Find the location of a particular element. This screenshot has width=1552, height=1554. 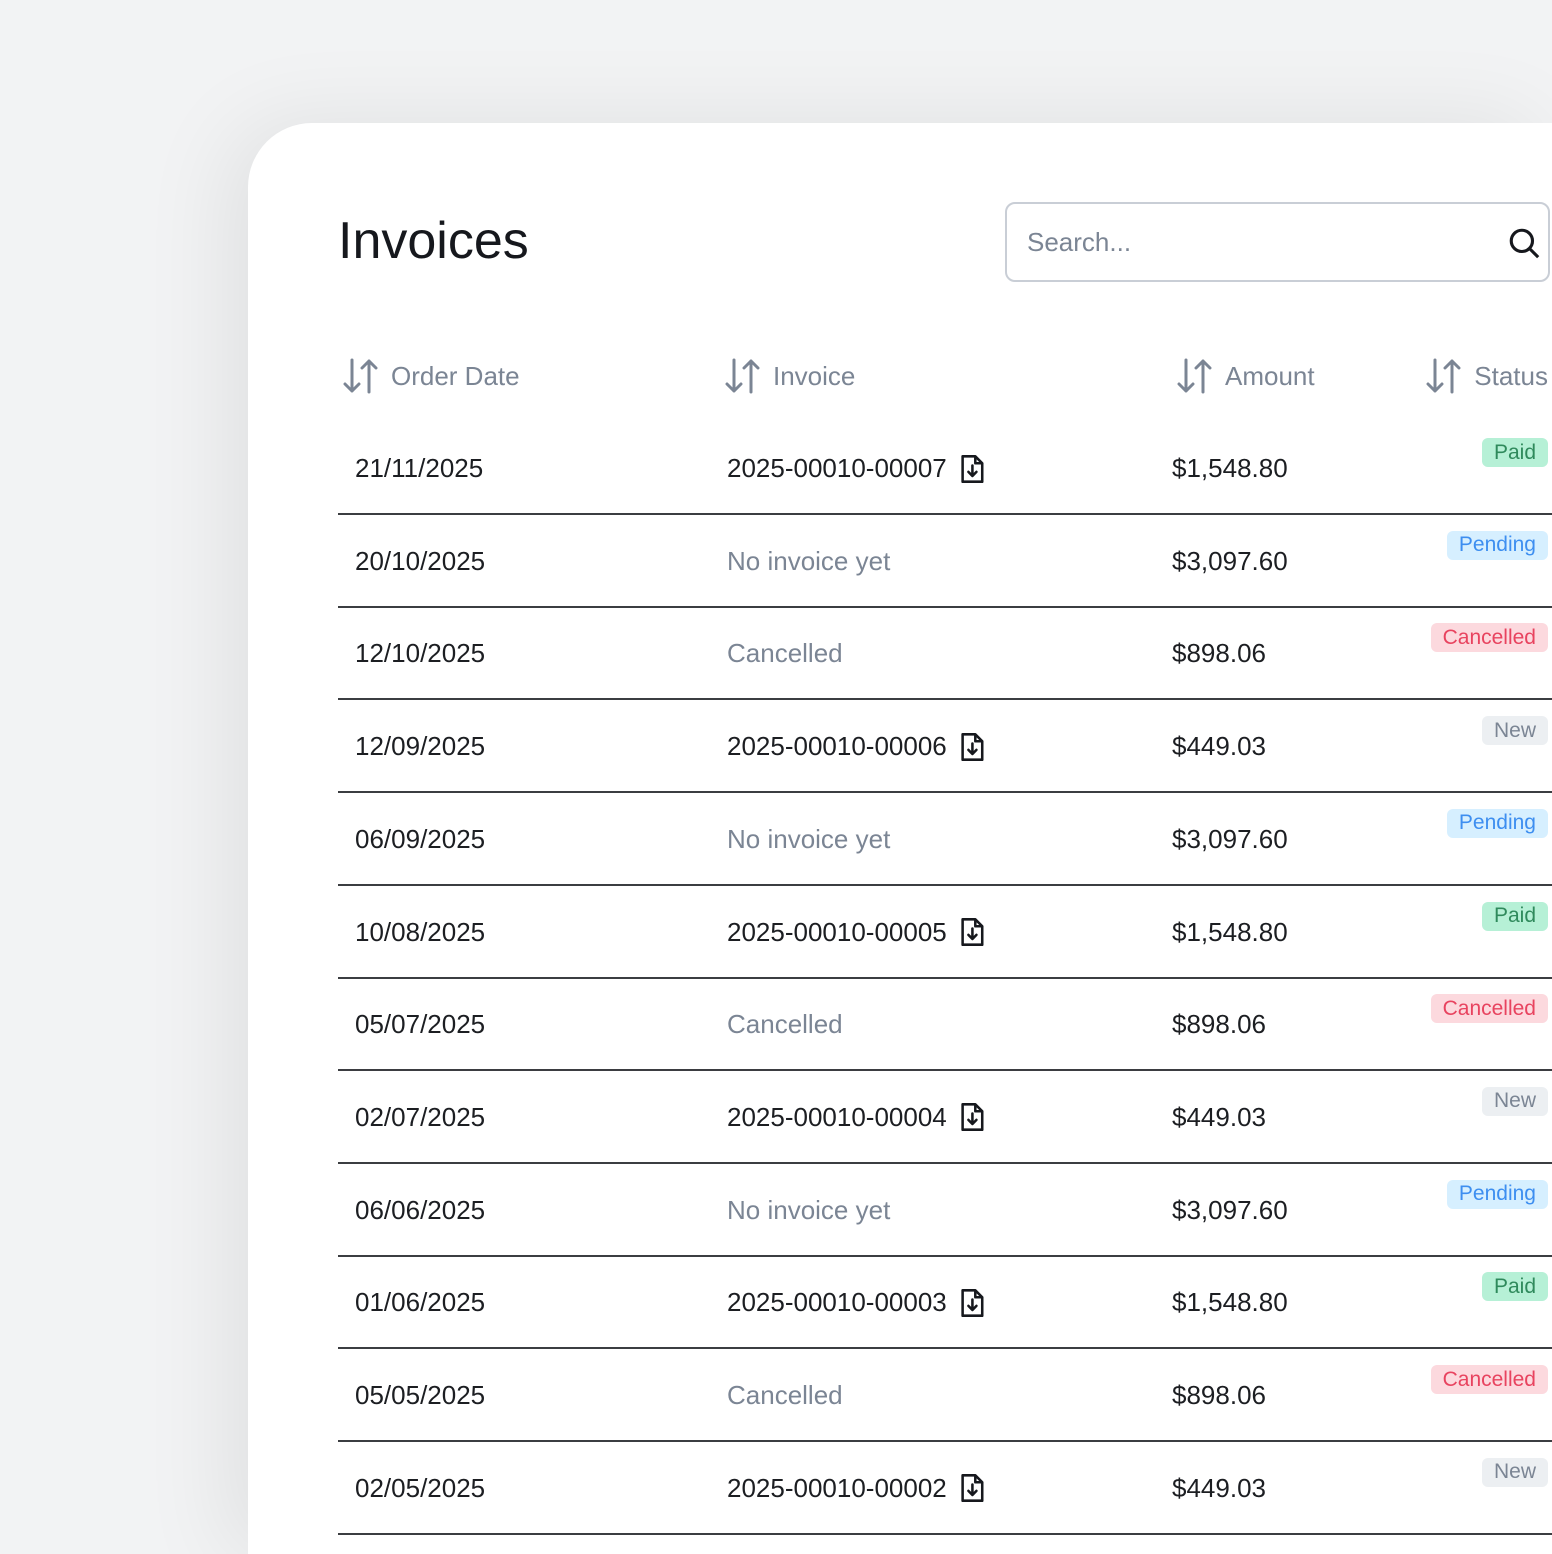

table-row: 12/10/2025 Cancelled $898.06 Cancelled is located at coordinates (945, 654).